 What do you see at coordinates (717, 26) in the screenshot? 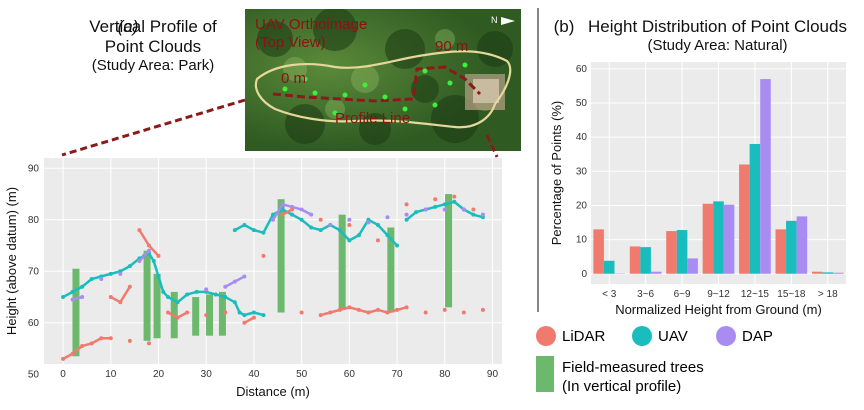
I see `panel-b-title: Height Distribution of Point Clouds` at bounding box center [717, 26].